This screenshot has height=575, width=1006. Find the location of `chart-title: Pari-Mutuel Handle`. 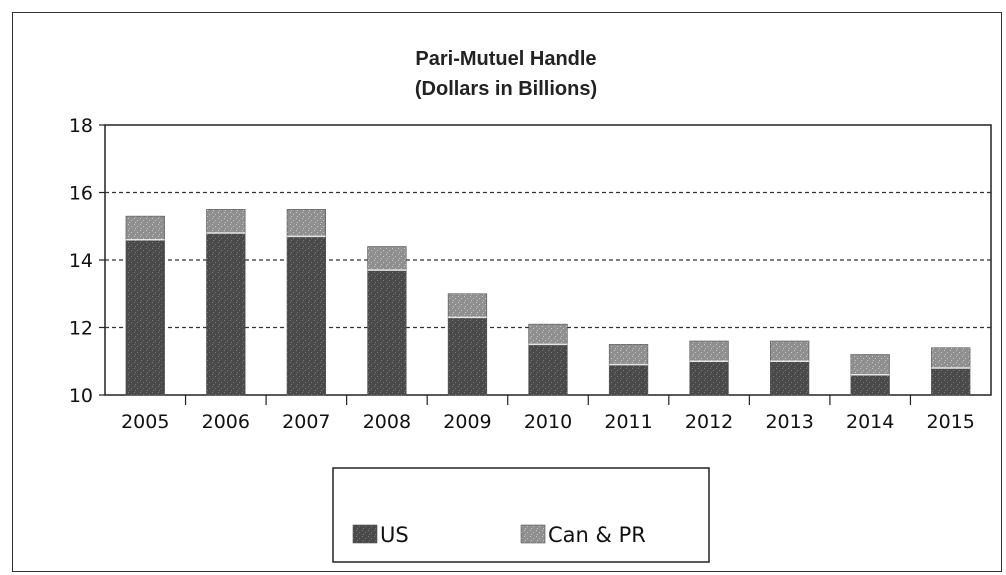

chart-title: Pari-Mutuel Handle is located at coordinates (505, 59).